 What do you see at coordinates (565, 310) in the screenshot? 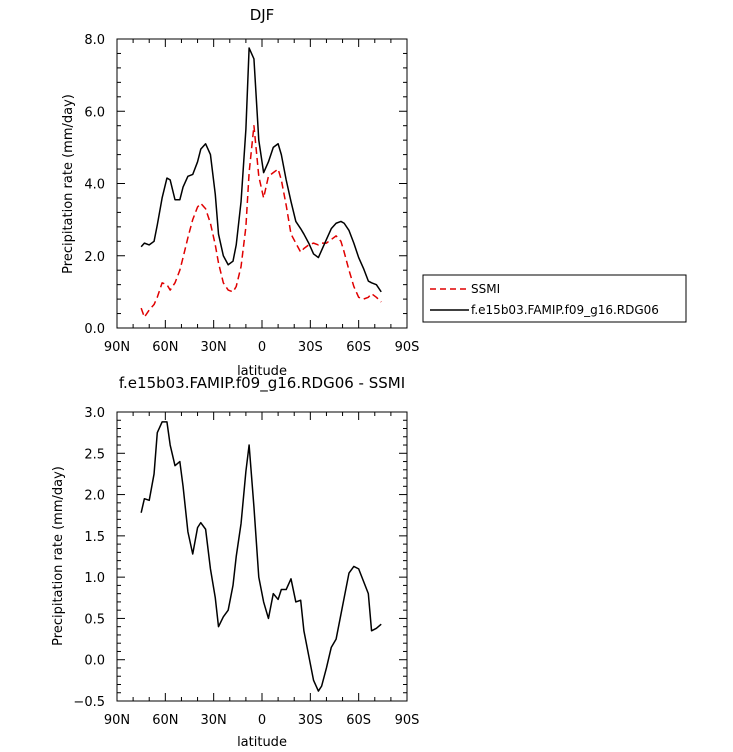
I see `legend-label-model: f.e15b03.FAMIP.f09_g16.RDG06` at bounding box center [565, 310].